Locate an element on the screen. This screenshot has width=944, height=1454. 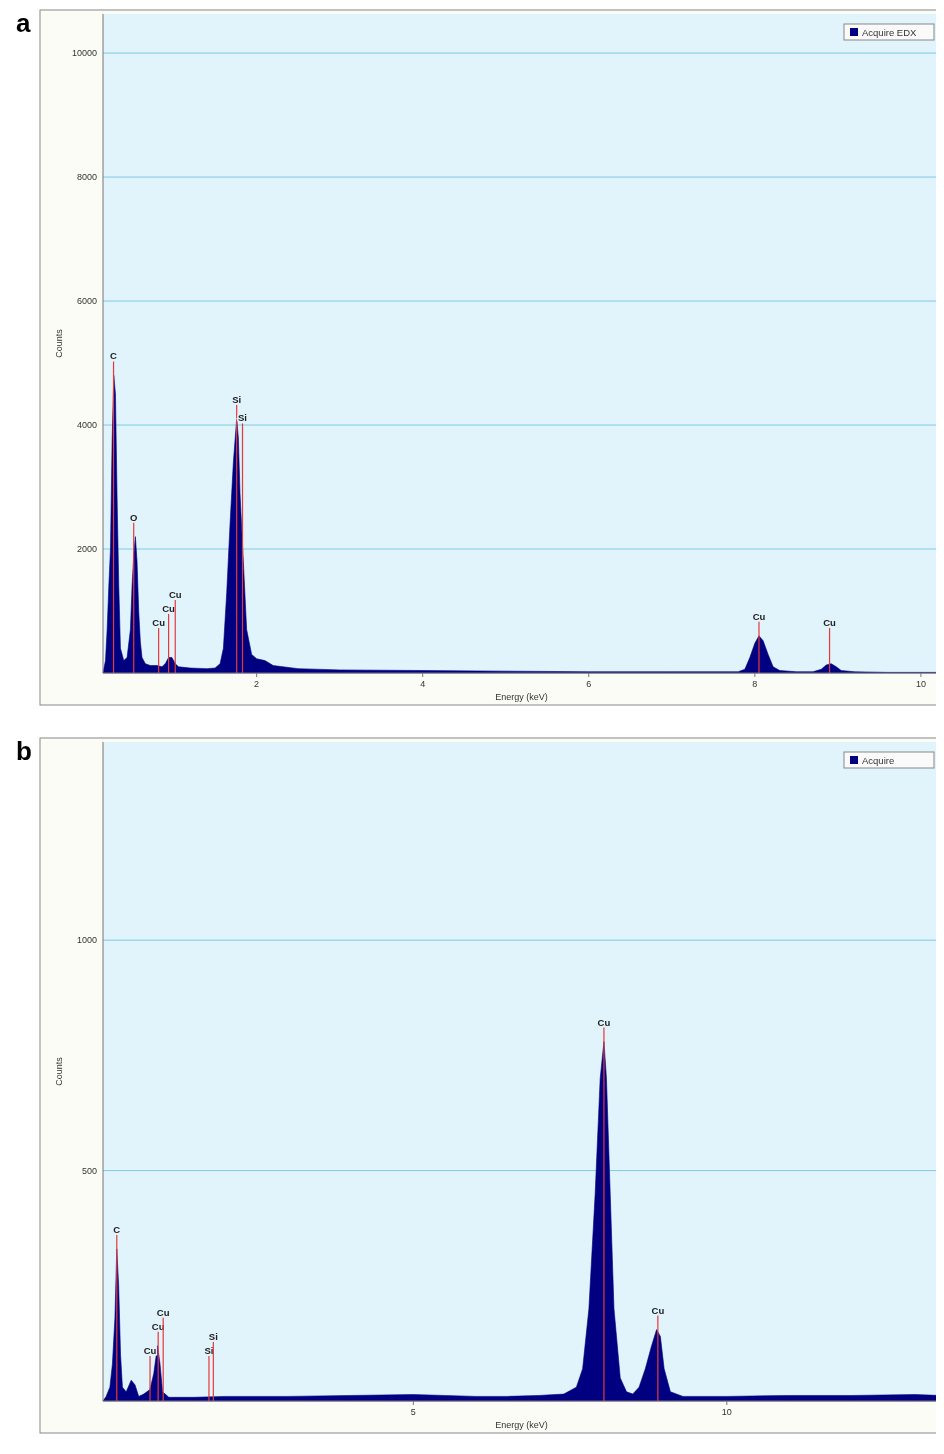
y-tick-label: 8000 is located at coordinates (86, 177).